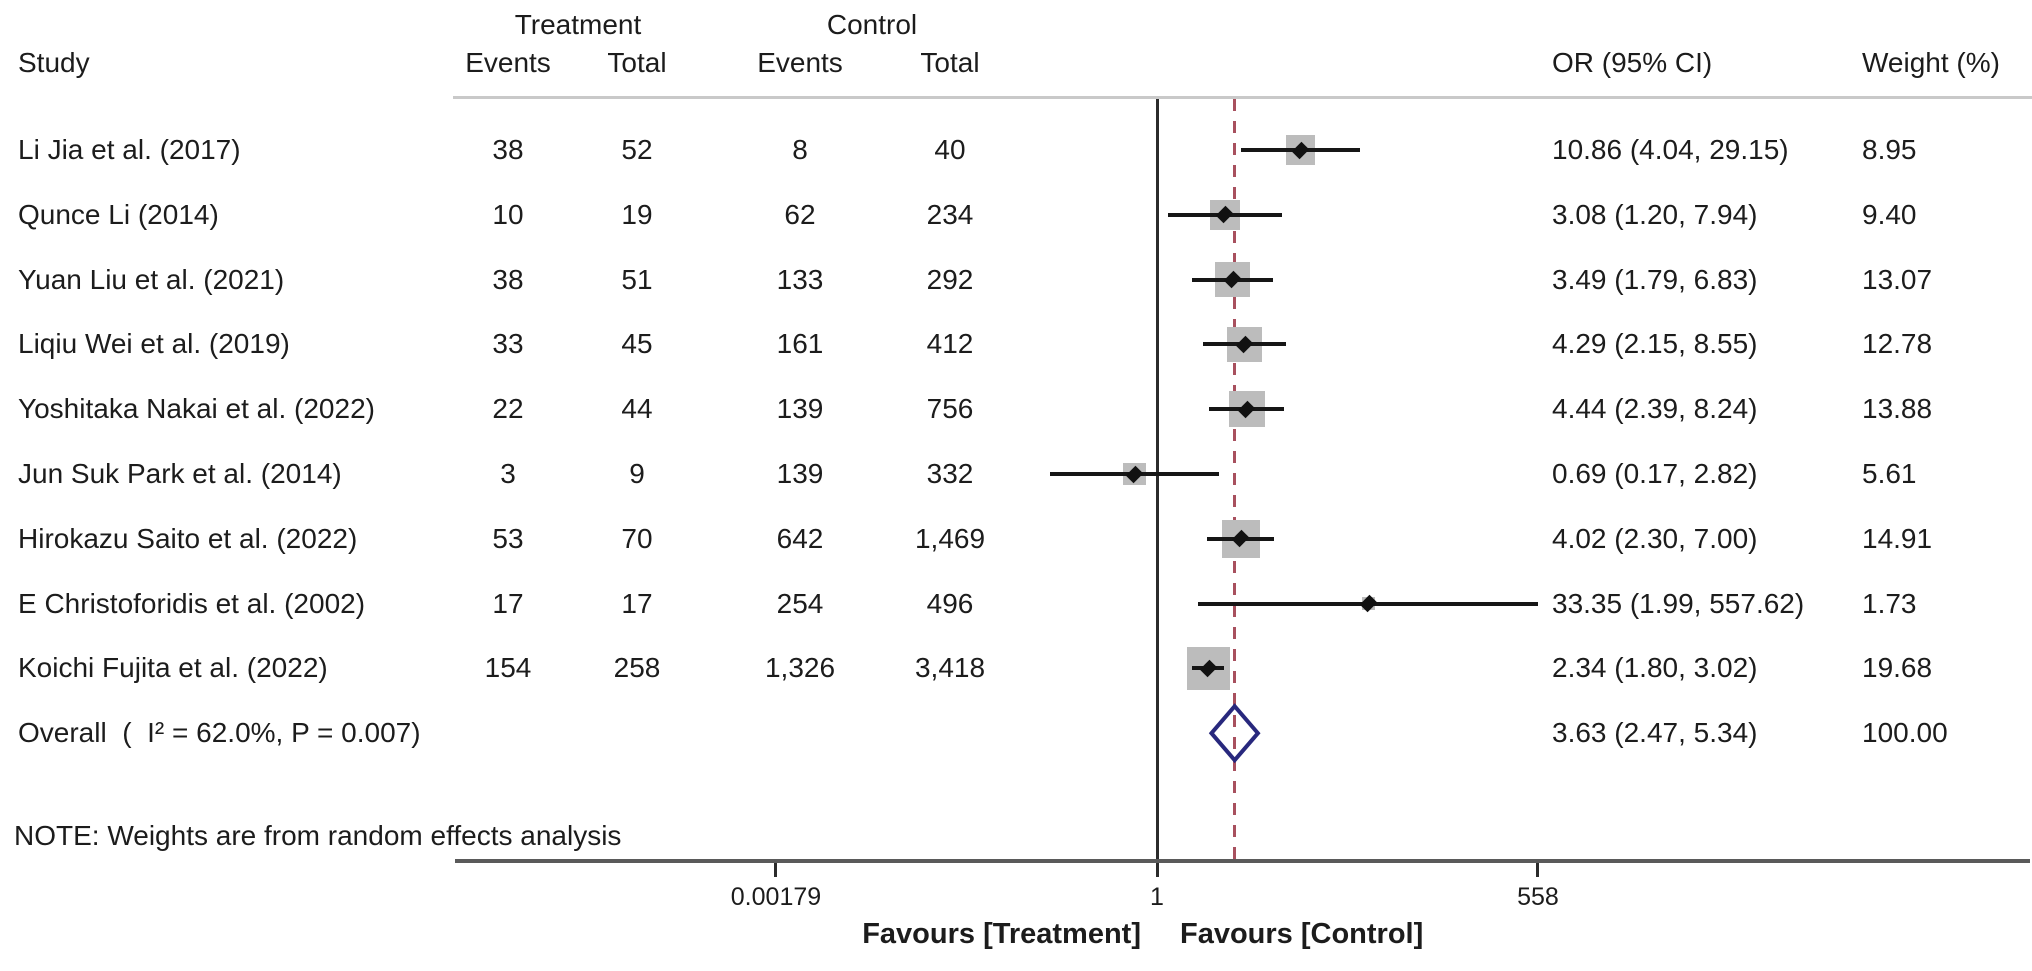 The image size is (2032, 971). What do you see at coordinates (1897, 538) in the screenshot?
I see `weight-value: 14.91` at bounding box center [1897, 538].